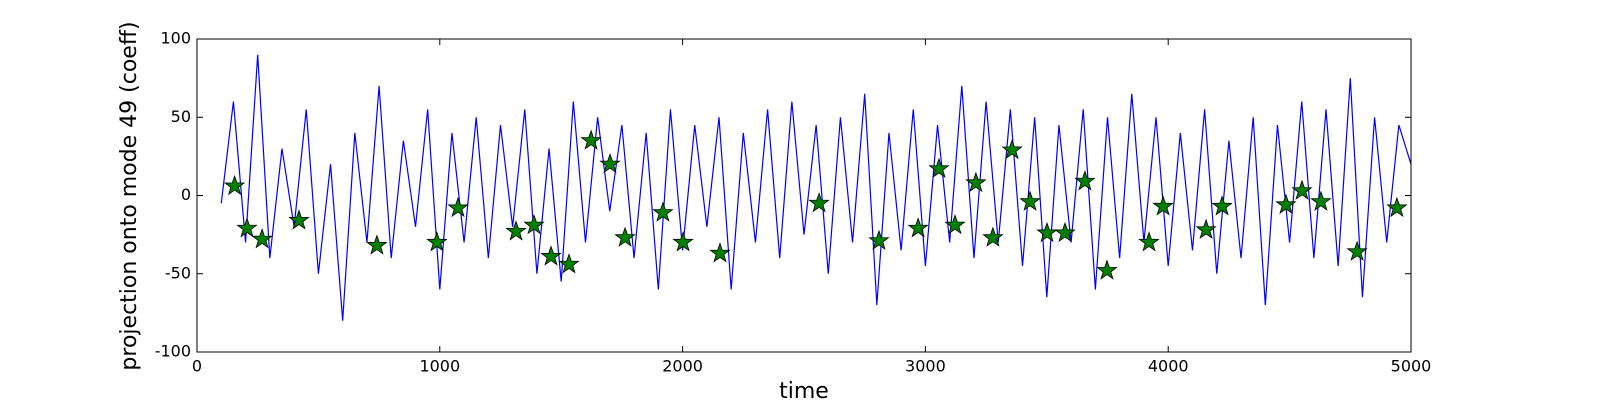 Image resolution: width=1600 pixels, height=400 pixels. I want to click on y-tick-label: -50, so click(178, 272).